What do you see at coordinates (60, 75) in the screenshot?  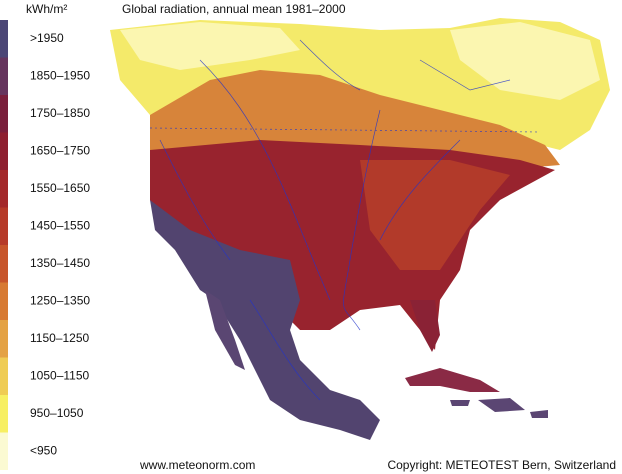 I see `legend-label: 1850–1950` at bounding box center [60, 75].